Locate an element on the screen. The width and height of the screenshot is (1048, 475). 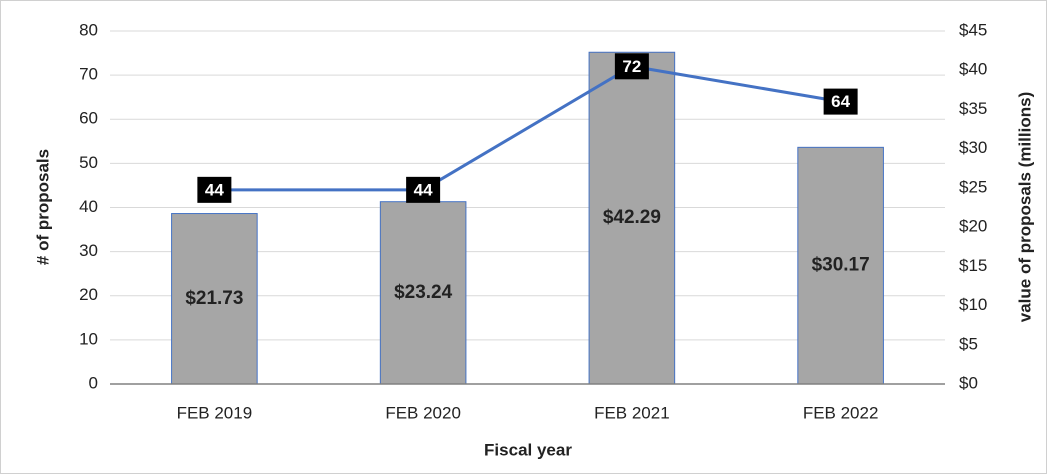
y-tick-label: 40 is located at coordinates (88, 206).